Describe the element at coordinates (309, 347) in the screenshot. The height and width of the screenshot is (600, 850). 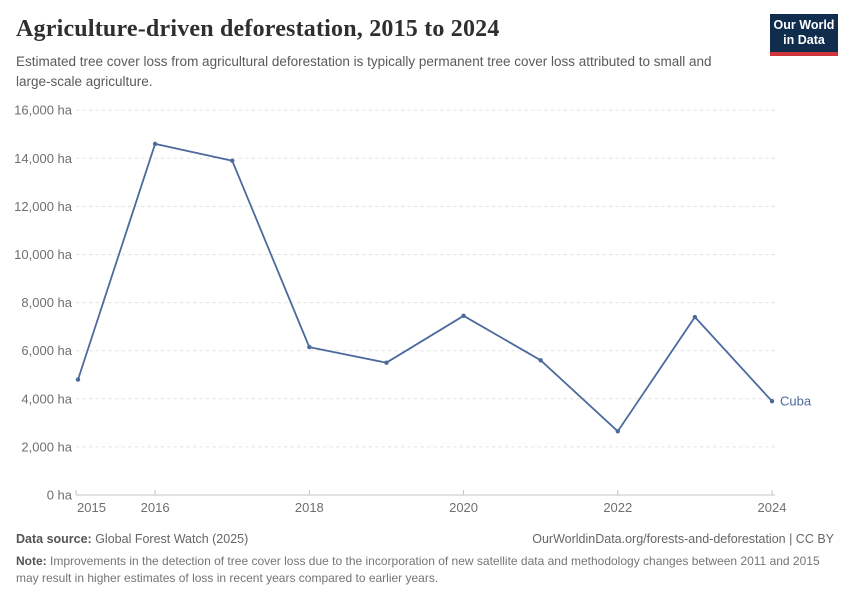
I see `data-point-2018` at that location.